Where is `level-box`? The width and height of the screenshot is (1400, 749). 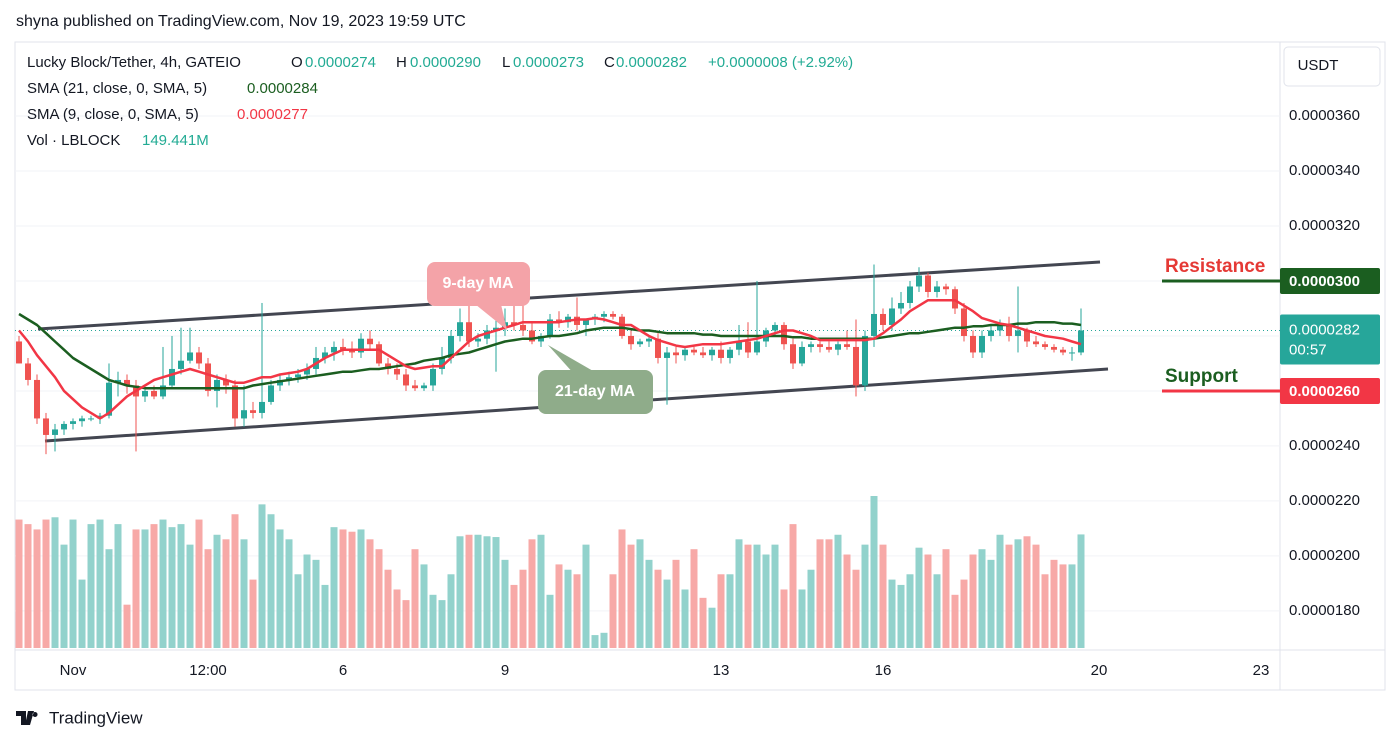
level-box is located at coordinates (1330, 280).